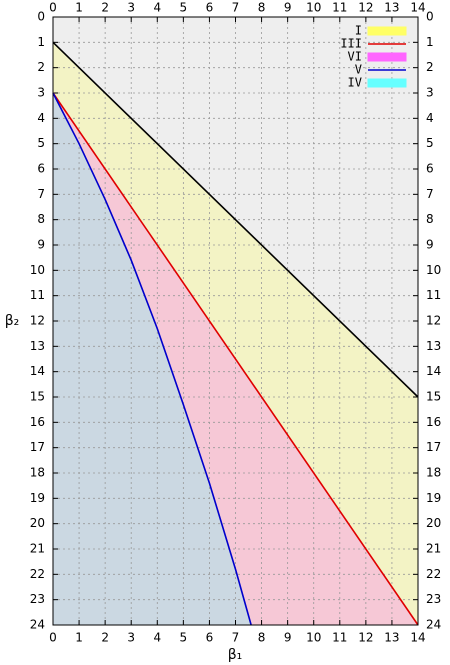  I want to click on y-axis-label: β₂, so click(12, 321).